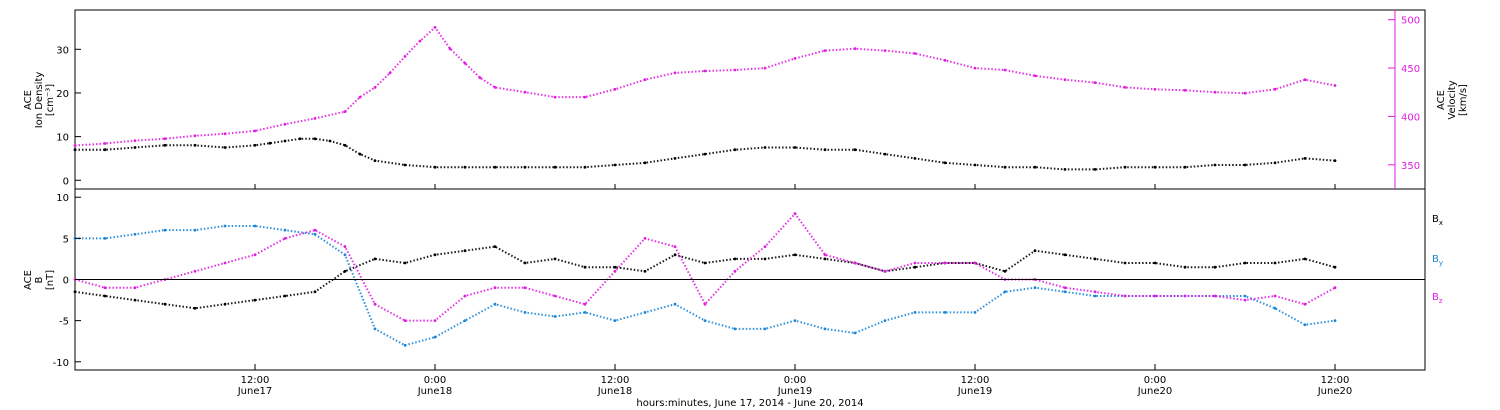 The width and height of the screenshot is (1500, 410). What do you see at coordinates (1410, 69) in the screenshot?
I see `top-right-tick-label: 450` at bounding box center [1410, 69].